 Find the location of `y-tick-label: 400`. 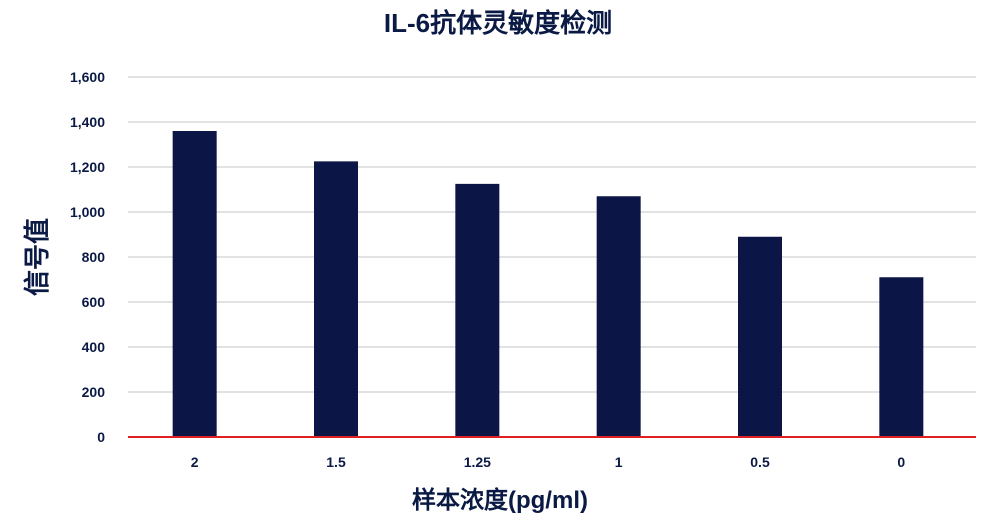

y-tick-label: 400 is located at coordinates (94, 347).